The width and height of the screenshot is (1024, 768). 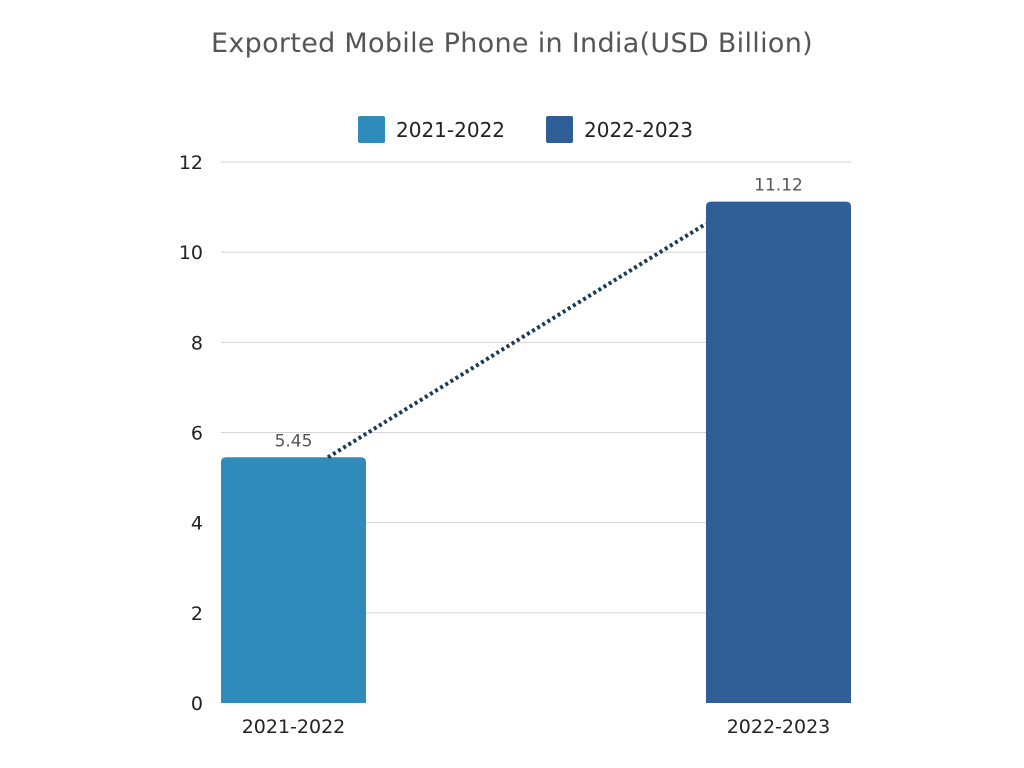 I want to click on x-tick-label: 2021-2022, so click(x=294, y=727).